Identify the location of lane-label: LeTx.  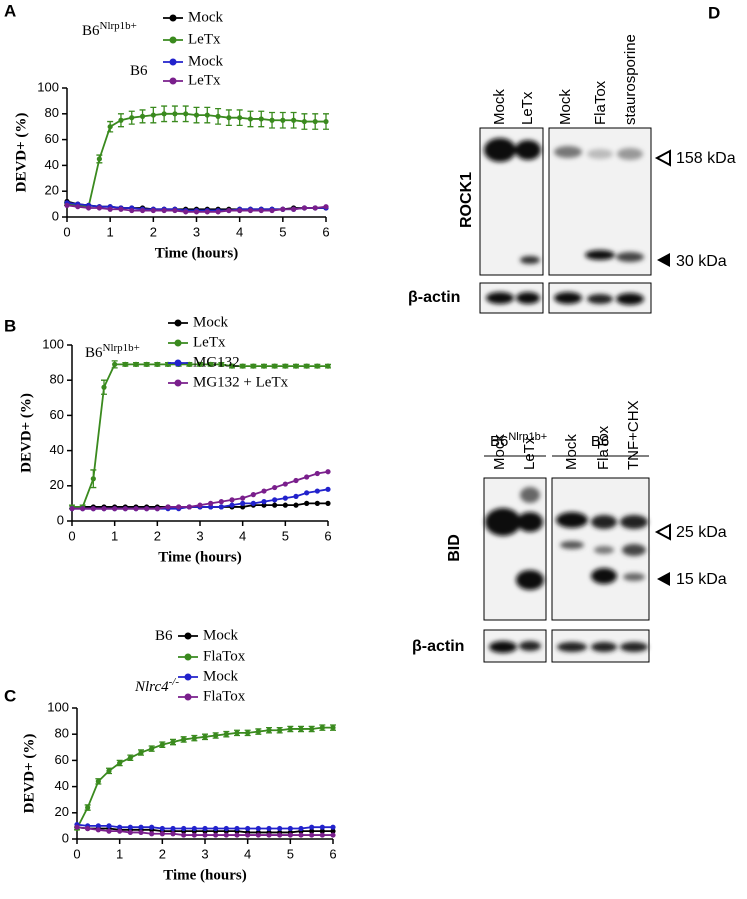
(527, 108).